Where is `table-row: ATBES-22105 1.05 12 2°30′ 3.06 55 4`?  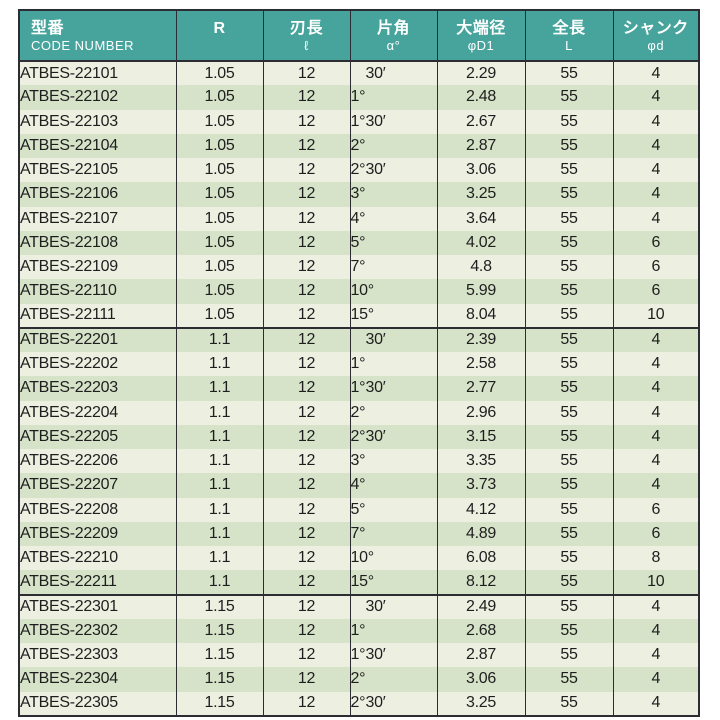 table-row: ATBES-22105 1.05 12 2°30′ 3.06 55 4 is located at coordinates (359, 170).